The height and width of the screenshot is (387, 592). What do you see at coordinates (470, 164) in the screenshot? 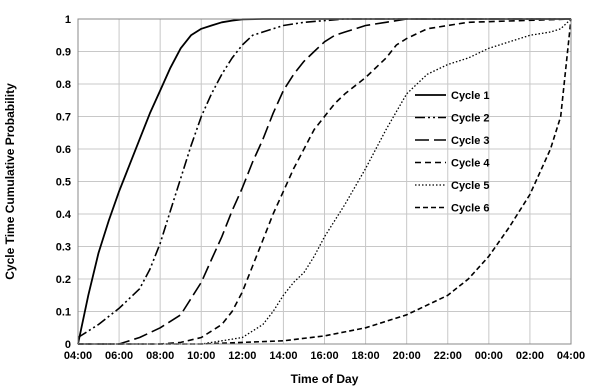
I see `legend-label-cycle-4: Cycle 4` at bounding box center [470, 164].